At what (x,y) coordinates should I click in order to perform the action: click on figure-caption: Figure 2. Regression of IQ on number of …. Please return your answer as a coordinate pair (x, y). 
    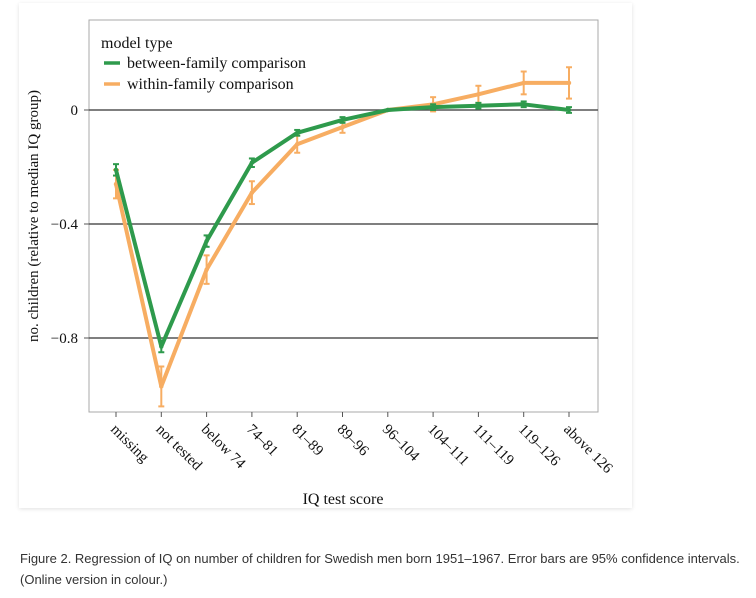
    Looking at the image, I should click on (380, 569).